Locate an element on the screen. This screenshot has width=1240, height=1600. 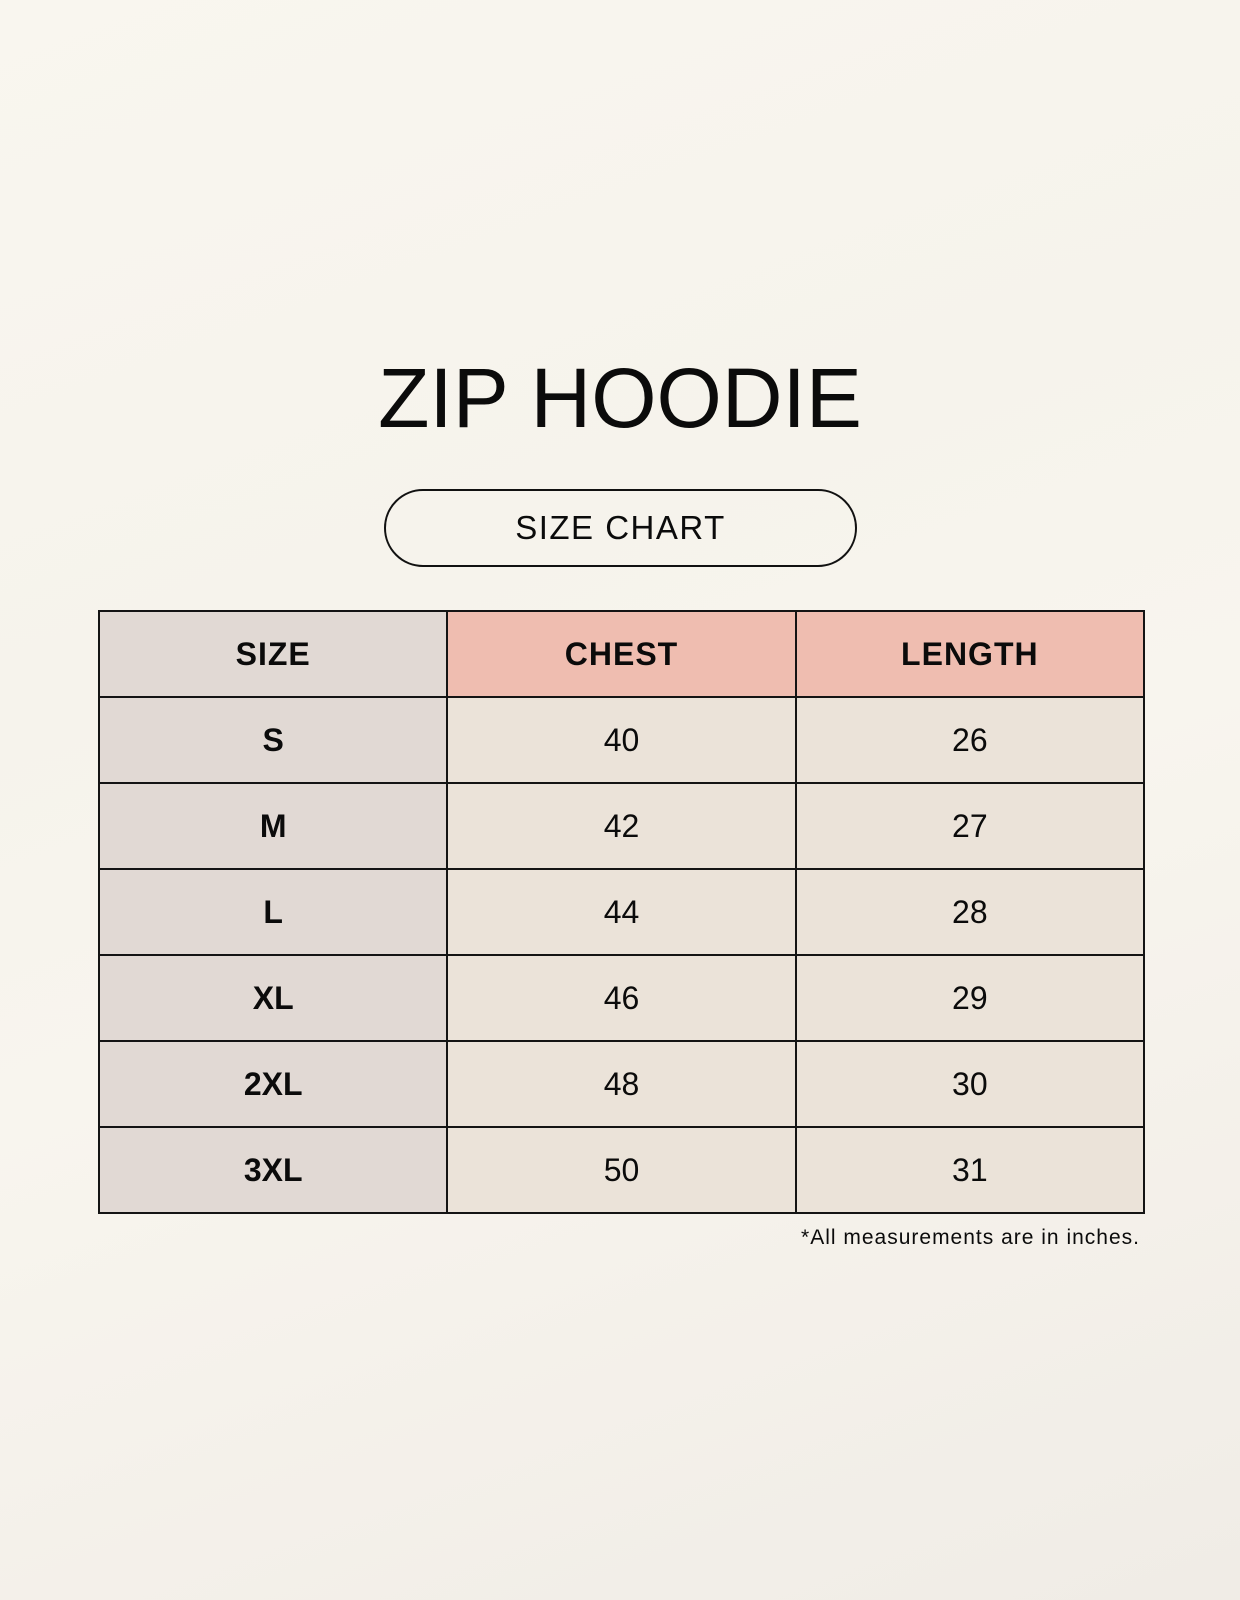
table-row: 3XL 50 31 is located at coordinates (621, 1170).